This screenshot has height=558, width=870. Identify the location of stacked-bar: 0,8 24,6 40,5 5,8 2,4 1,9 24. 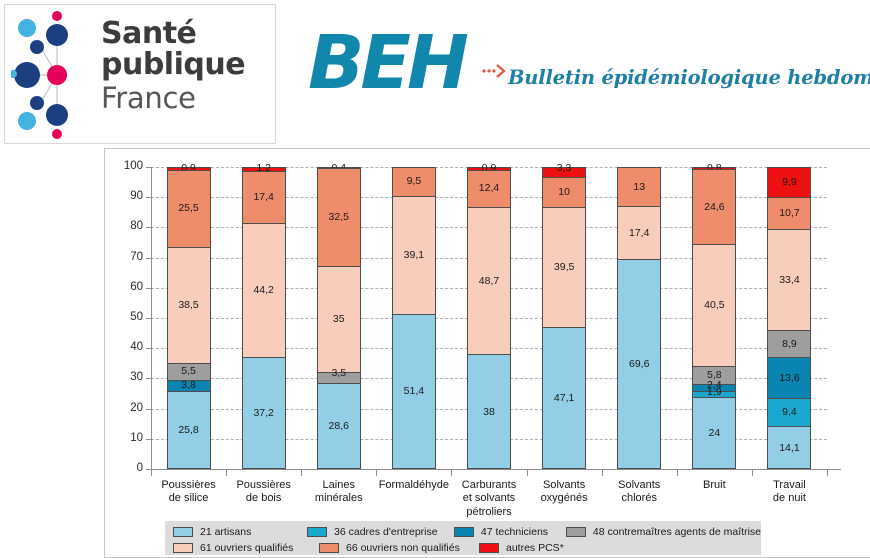
(714, 315).